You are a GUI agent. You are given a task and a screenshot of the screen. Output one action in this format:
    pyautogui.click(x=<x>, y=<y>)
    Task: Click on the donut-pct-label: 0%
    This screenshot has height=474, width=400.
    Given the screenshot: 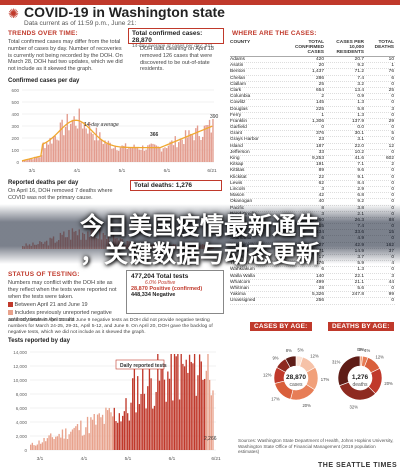 What is the action you would take?
    pyautogui.click(x=360, y=349)
    